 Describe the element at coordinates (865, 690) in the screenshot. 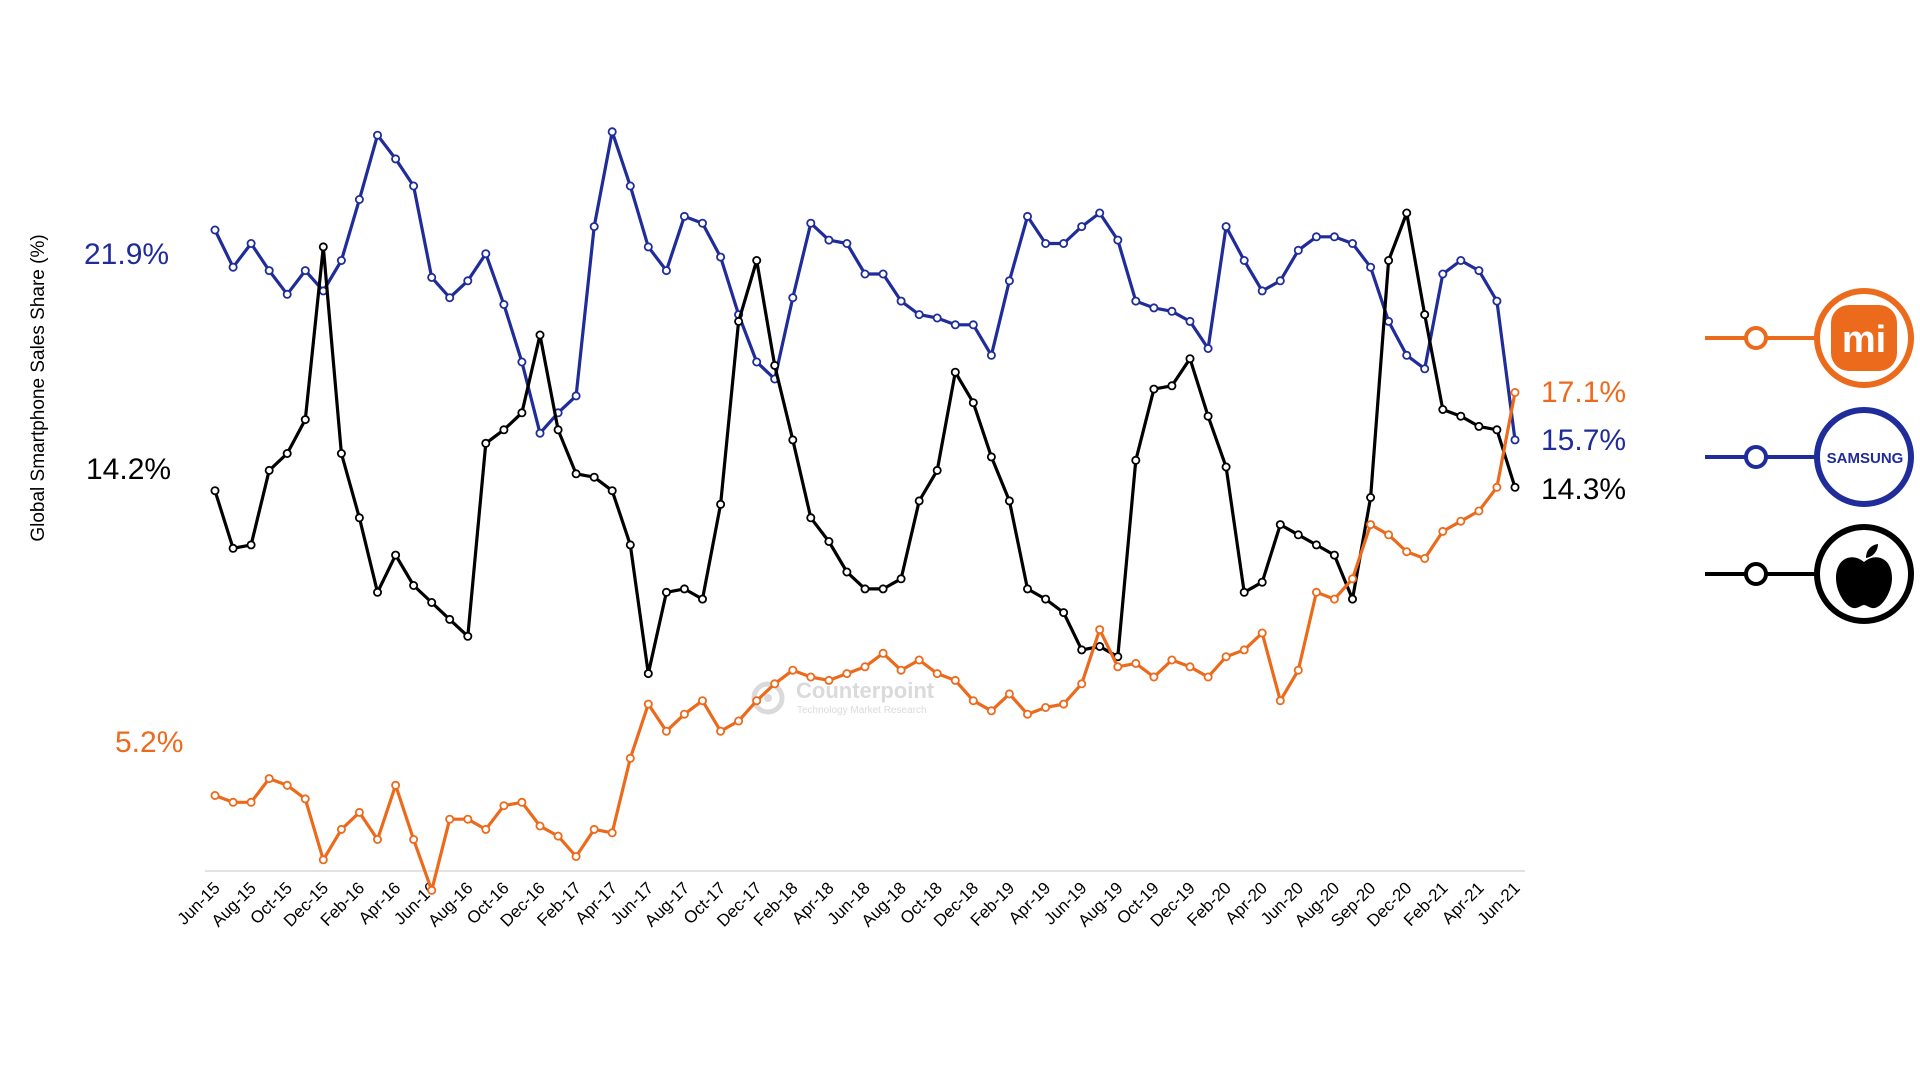

I see `watermark-name: Counterpoint` at that location.